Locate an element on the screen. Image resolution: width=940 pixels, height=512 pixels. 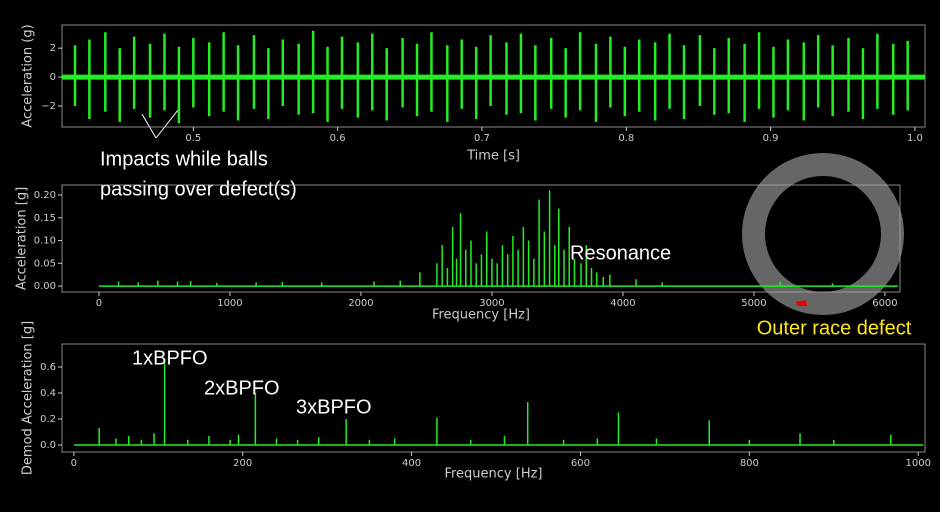
x-tick-label: 0.6 is located at coordinates (338, 138).